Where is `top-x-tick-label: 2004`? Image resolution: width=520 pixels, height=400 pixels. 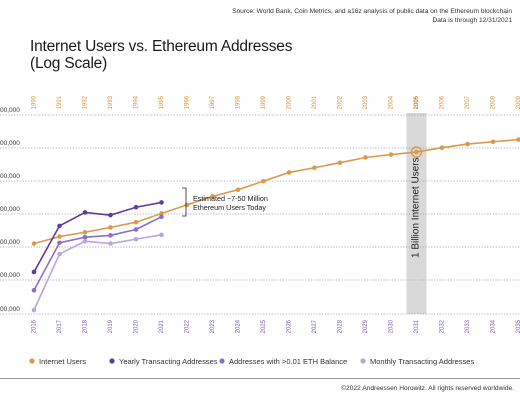 top-x-tick-label: 2004 is located at coordinates (392, 102).